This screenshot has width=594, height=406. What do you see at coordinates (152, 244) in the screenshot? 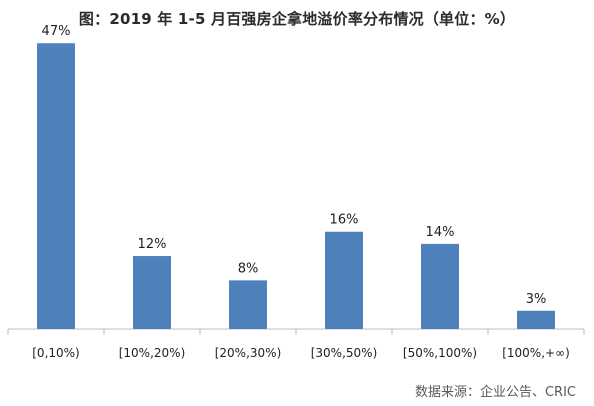
I see `data-label: 12%` at bounding box center [152, 244].